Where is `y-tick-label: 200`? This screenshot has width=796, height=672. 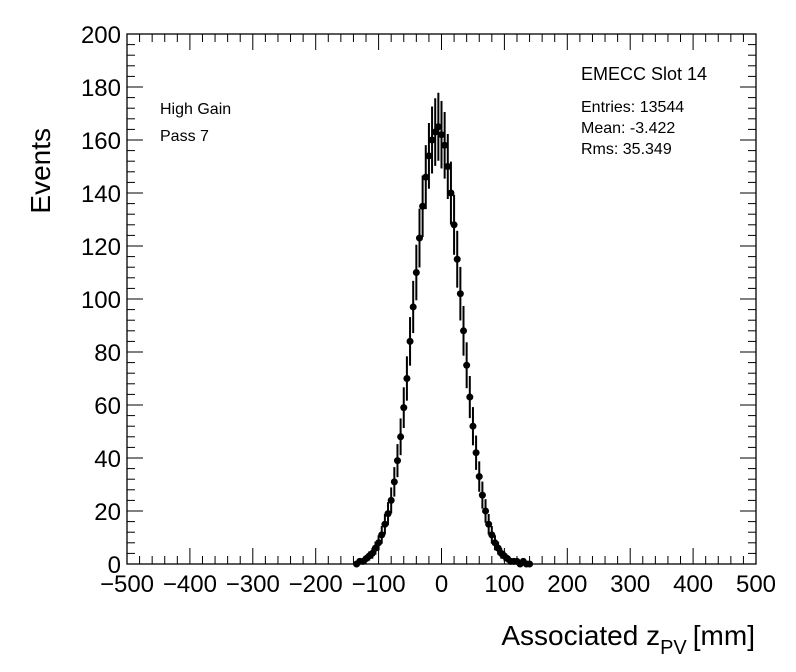 y-tick-label: 200 is located at coordinates (101, 35).